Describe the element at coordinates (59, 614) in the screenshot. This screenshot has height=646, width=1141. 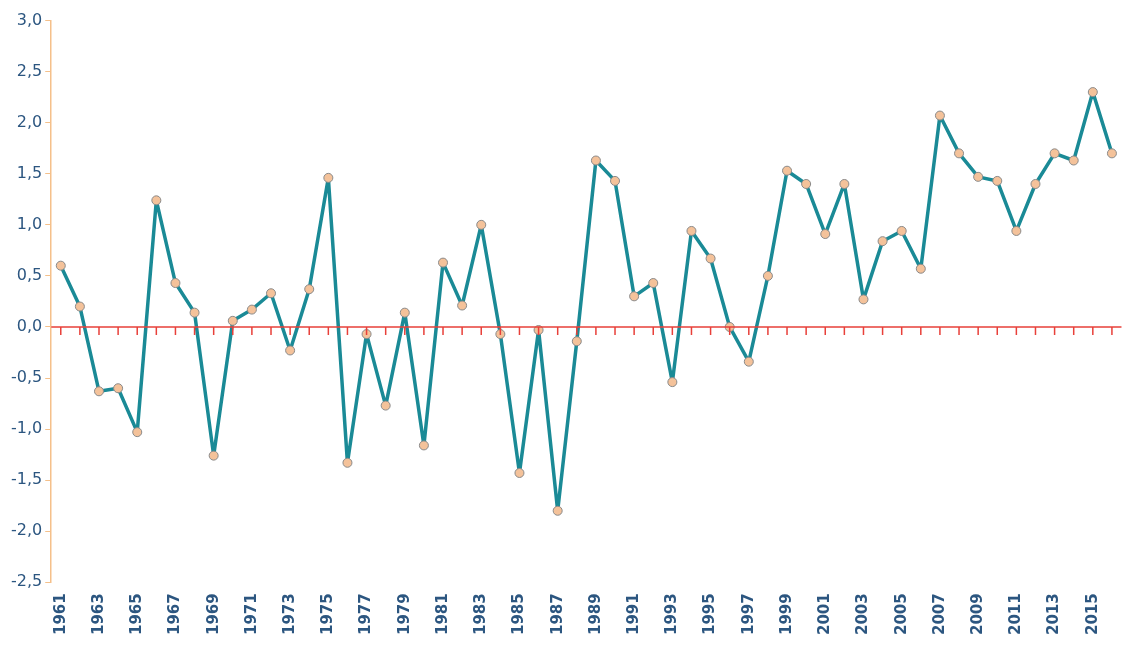
I see `x-tick-label: 1961` at that location.